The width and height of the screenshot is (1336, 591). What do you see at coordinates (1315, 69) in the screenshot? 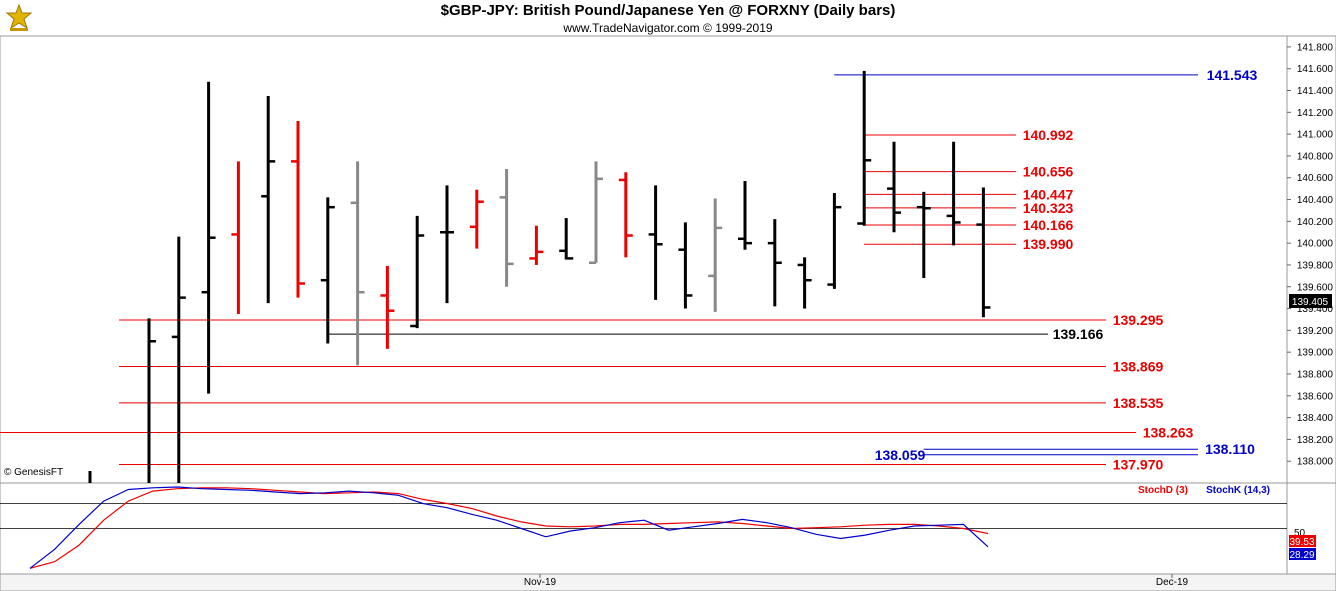
I see `y-tick-label: 141.600` at bounding box center [1315, 69].